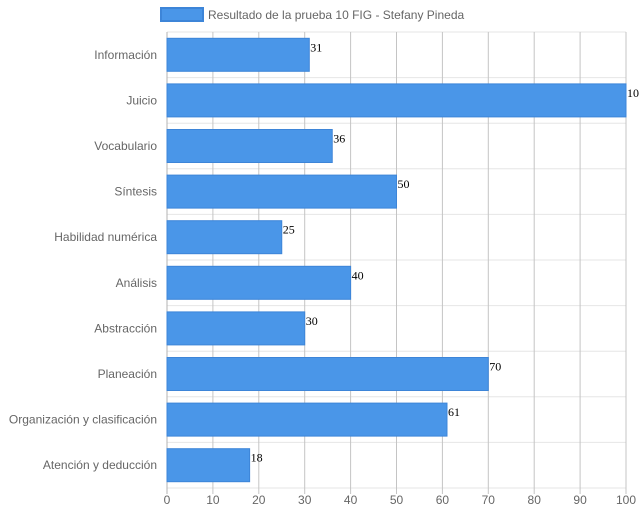 The height and width of the screenshot is (514, 639). I want to click on x-tick-label: 100, so click(626, 500).